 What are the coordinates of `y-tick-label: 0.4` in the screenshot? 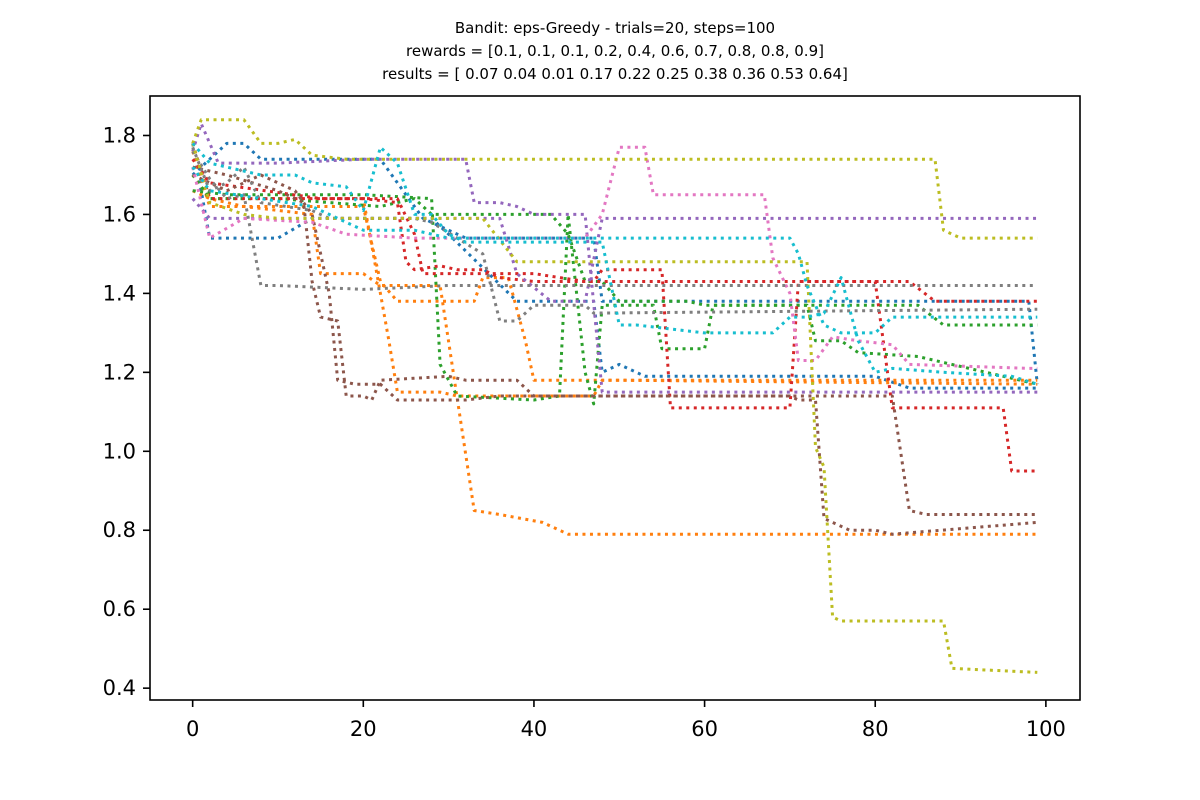 It's located at (119, 688).